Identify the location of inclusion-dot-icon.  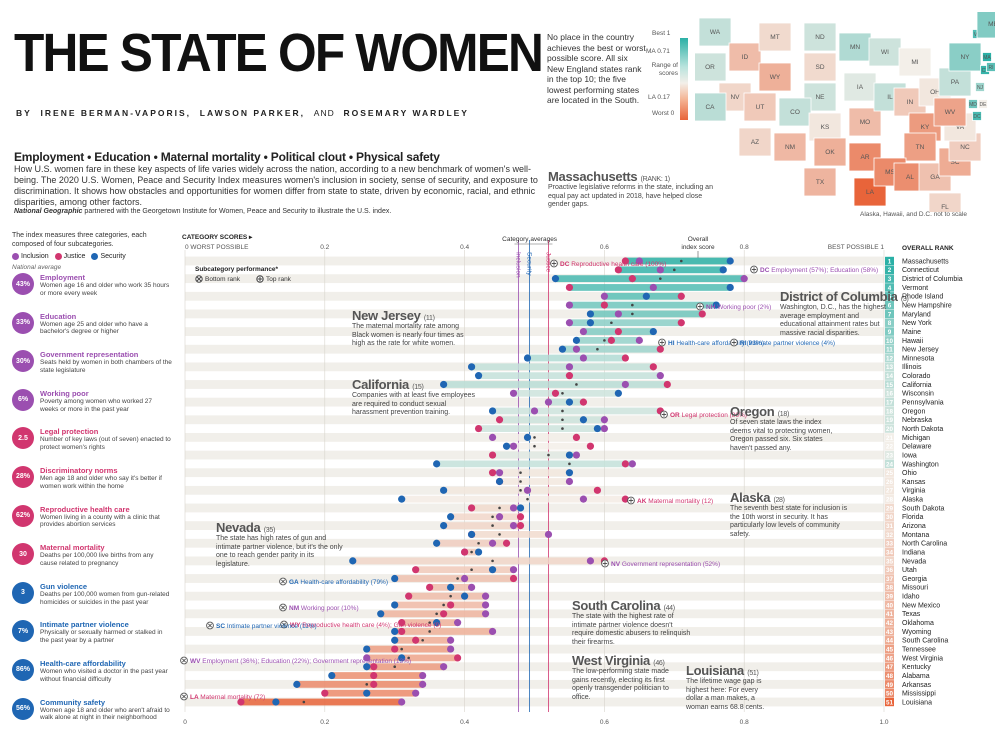
(15, 256).